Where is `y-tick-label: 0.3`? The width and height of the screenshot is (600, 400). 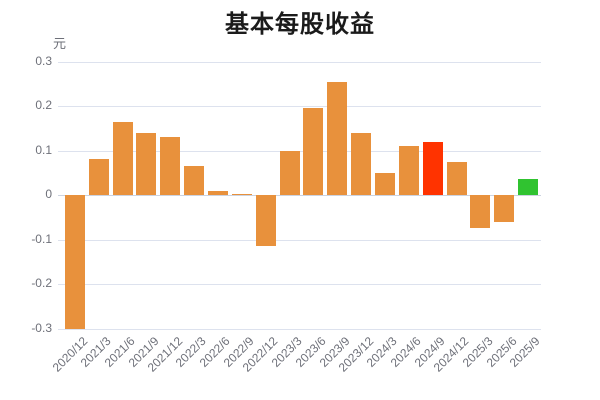 y-tick-label: 0.3 is located at coordinates (43, 60).